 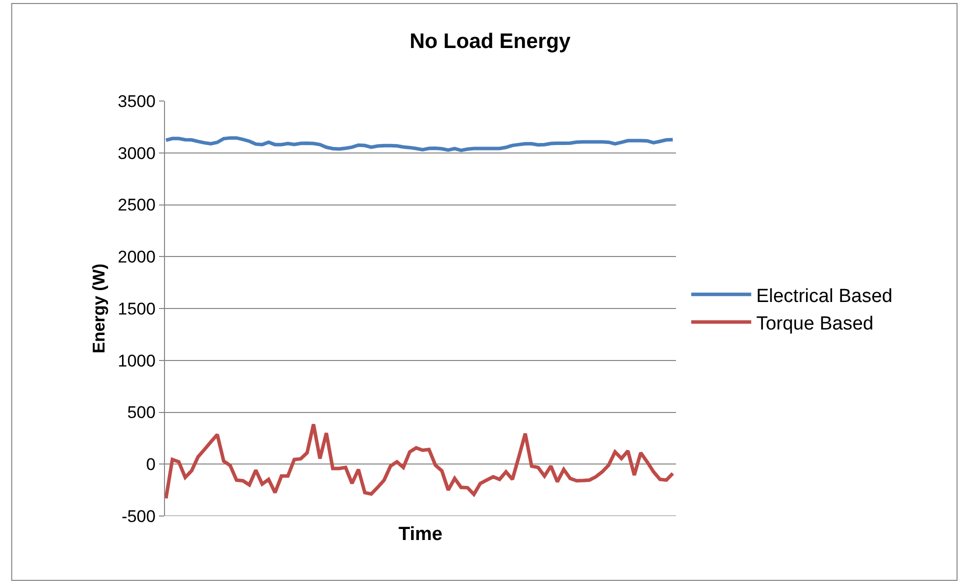 What do you see at coordinates (815, 323) in the screenshot?
I see `legend-label: Torque Based` at bounding box center [815, 323].